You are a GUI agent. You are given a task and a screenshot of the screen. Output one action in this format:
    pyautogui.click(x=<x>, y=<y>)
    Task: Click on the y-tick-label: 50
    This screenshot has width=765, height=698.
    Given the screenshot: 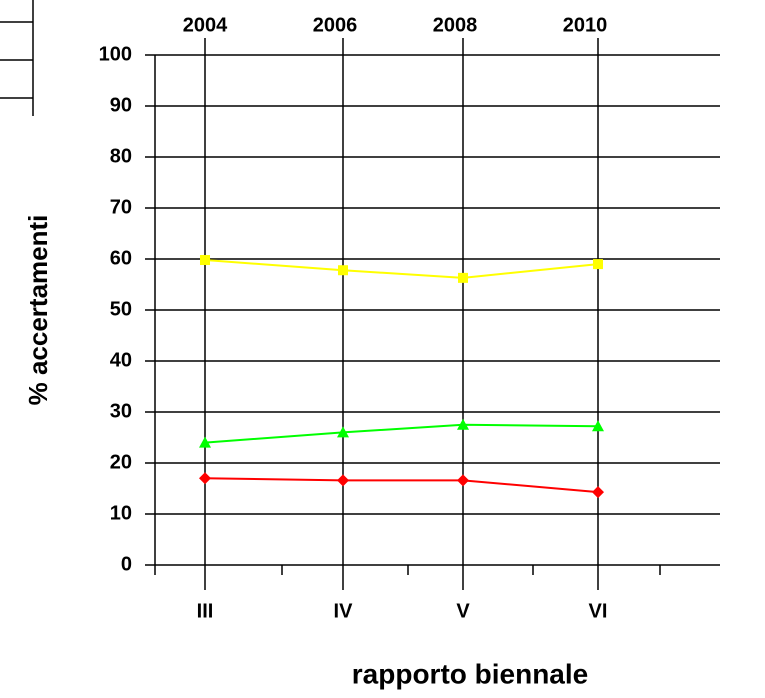 What is the action you would take?
    pyautogui.click(x=121, y=309)
    